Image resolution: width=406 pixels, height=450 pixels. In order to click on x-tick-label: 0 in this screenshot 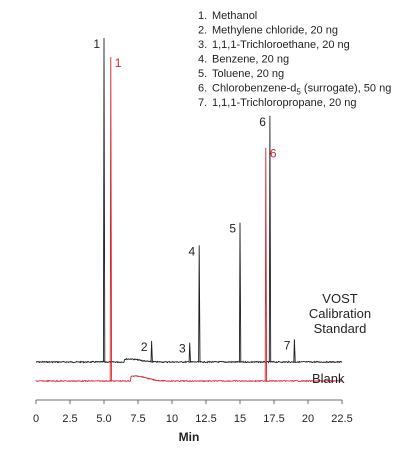, I will do `click(36, 419)`.